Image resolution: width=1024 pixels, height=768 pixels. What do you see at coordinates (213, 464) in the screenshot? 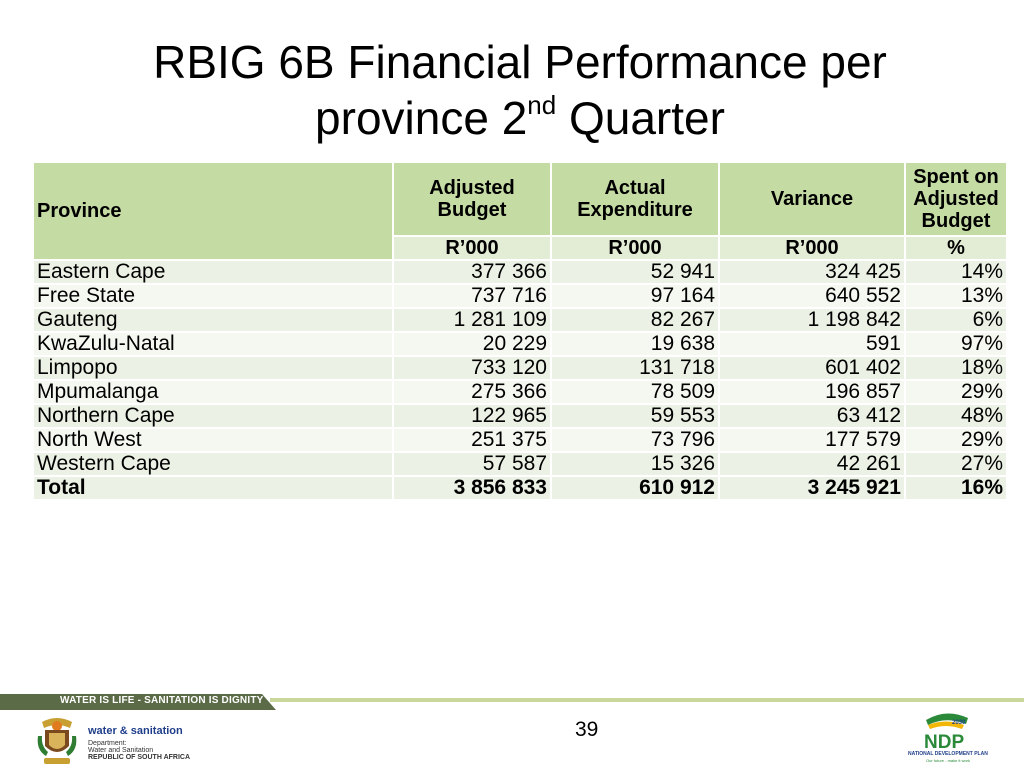
I see `cell-province: Western Cape` at bounding box center [213, 464].